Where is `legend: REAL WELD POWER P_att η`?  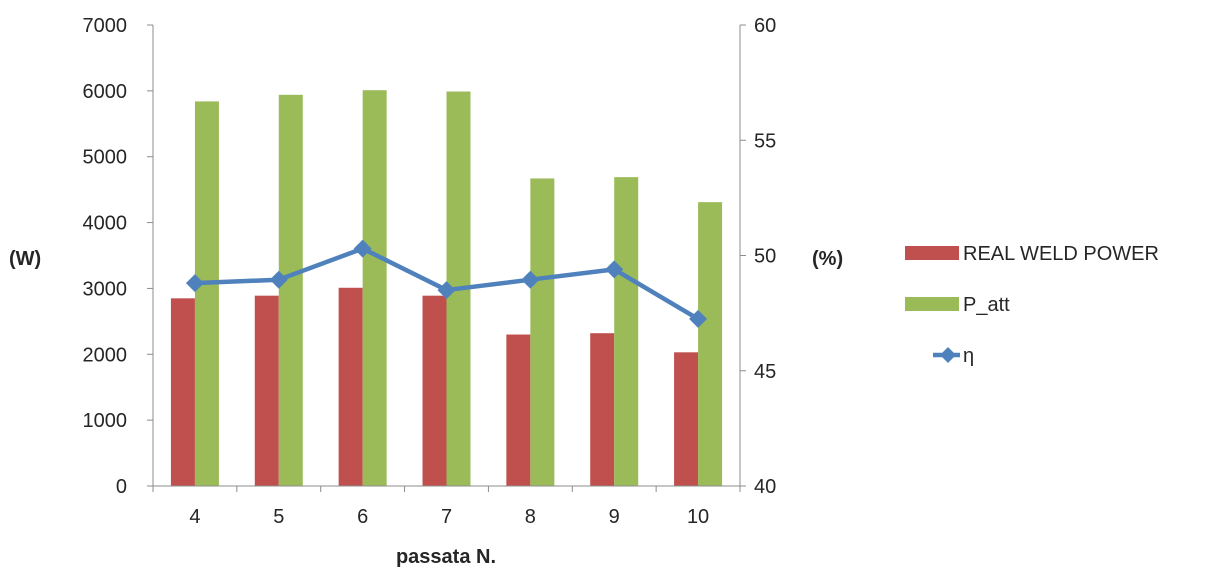
legend: REAL WELD POWER P_att η is located at coordinates (1032, 305).